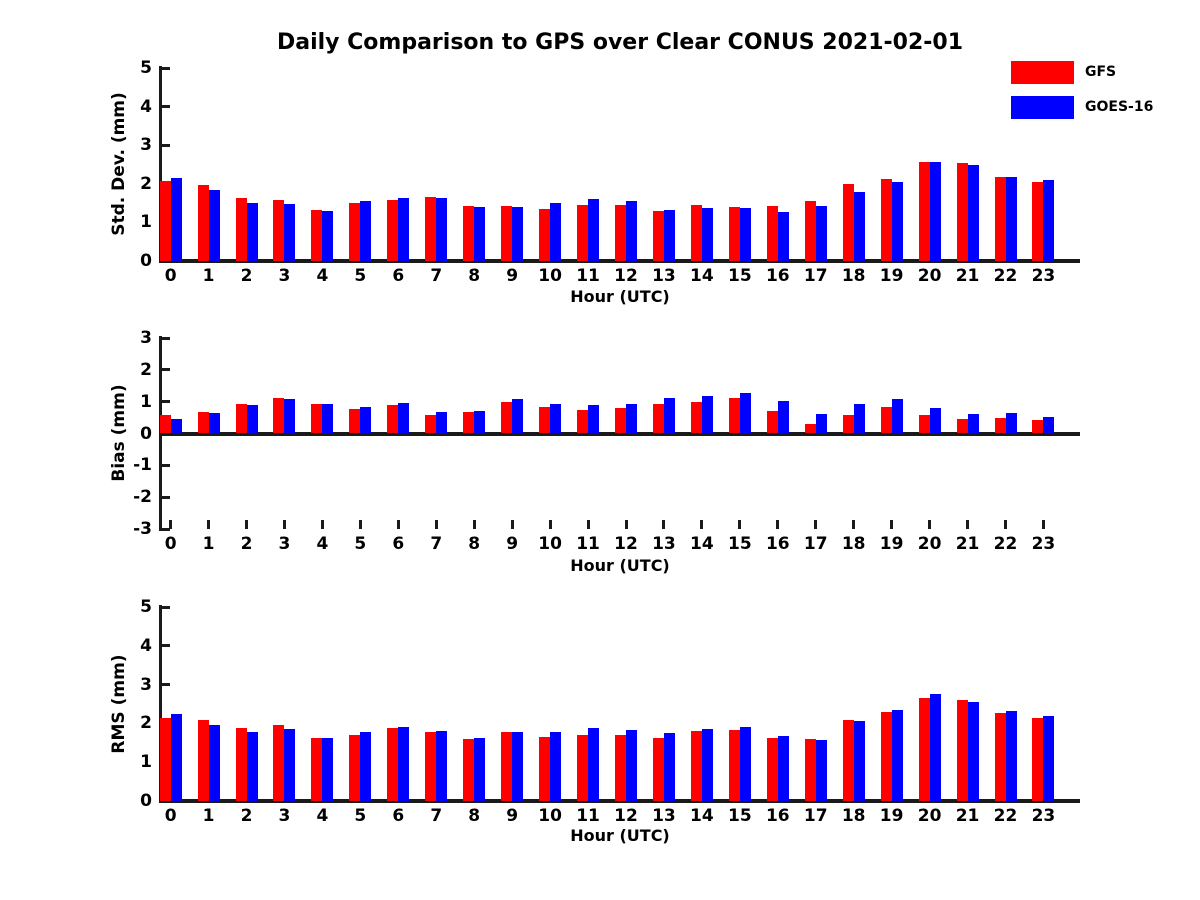 The image size is (1200, 900). Describe the element at coordinates (146, 684) in the screenshot. I see `y-tick-label: 3` at that location.